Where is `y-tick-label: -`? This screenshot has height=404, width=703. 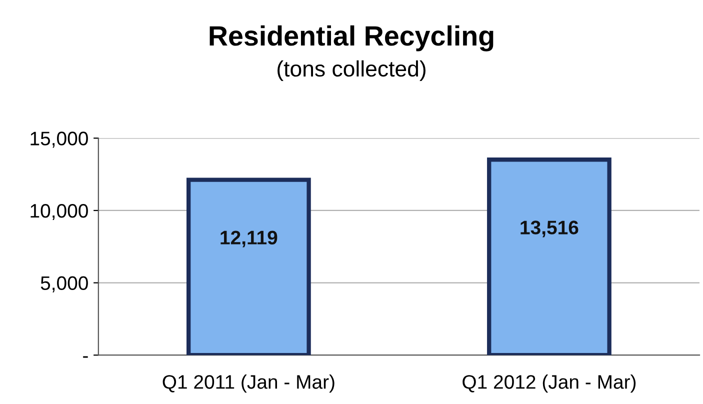
y-tick-label: - is located at coordinates (85, 357).